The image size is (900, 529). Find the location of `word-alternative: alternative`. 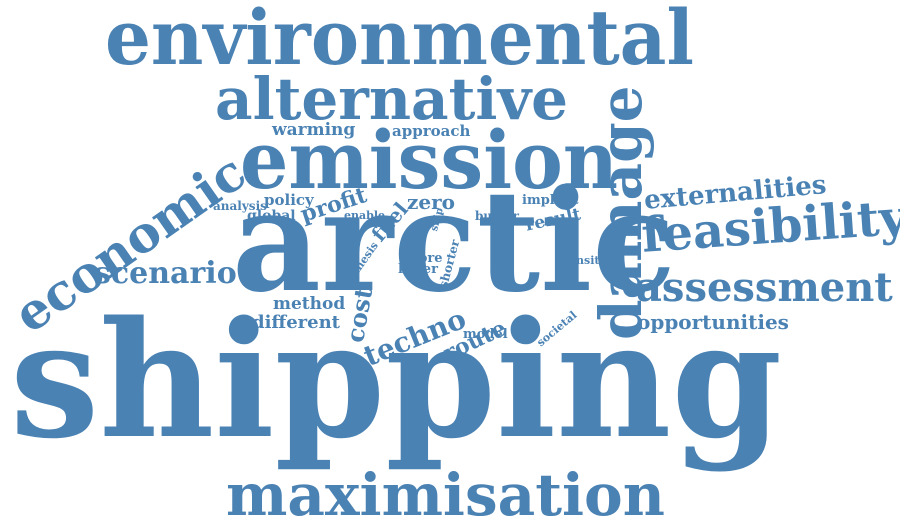

word-alternative: alternative is located at coordinates (392, 99).